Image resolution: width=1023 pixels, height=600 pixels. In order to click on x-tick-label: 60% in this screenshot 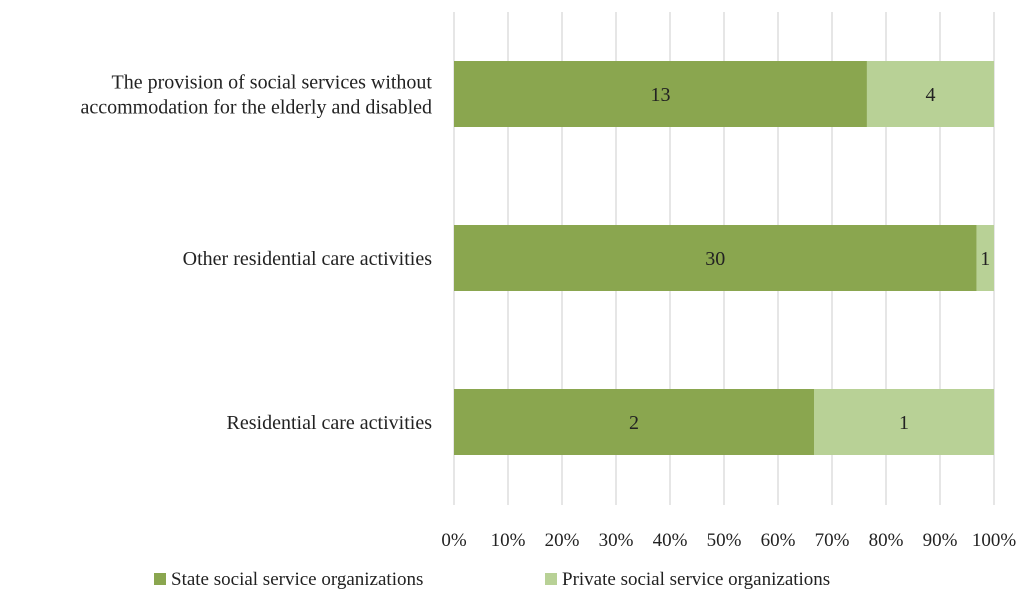, I will do `click(778, 540)`.